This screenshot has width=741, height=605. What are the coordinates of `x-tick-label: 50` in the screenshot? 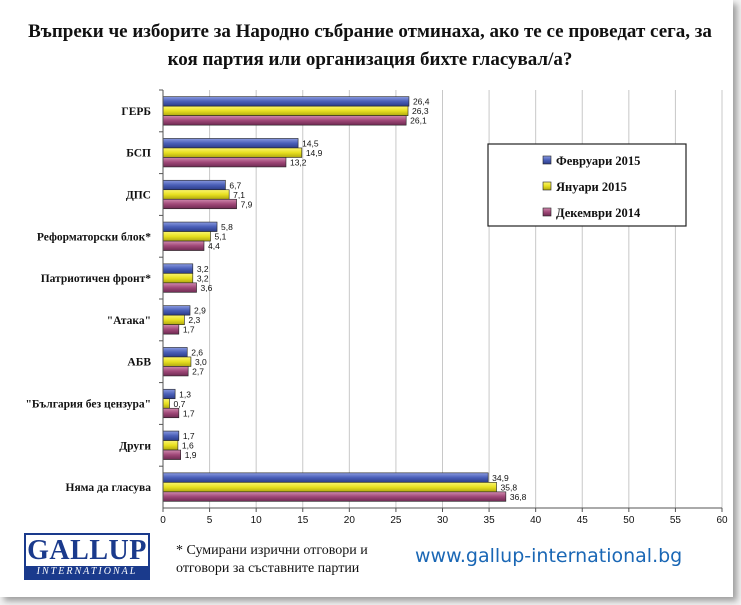 It's located at (629, 520).